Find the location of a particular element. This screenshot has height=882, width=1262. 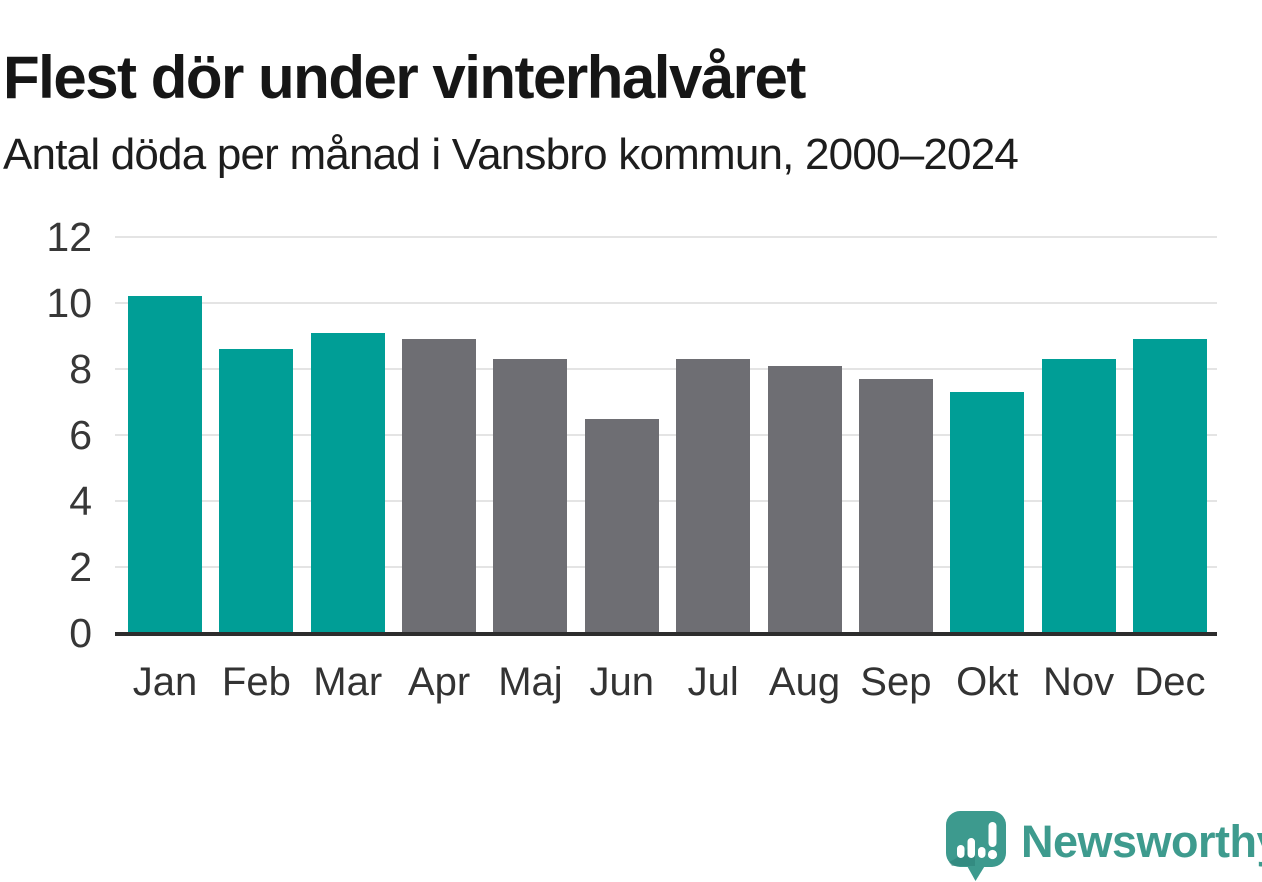

bar-maj is located at coordinates (530, 496).